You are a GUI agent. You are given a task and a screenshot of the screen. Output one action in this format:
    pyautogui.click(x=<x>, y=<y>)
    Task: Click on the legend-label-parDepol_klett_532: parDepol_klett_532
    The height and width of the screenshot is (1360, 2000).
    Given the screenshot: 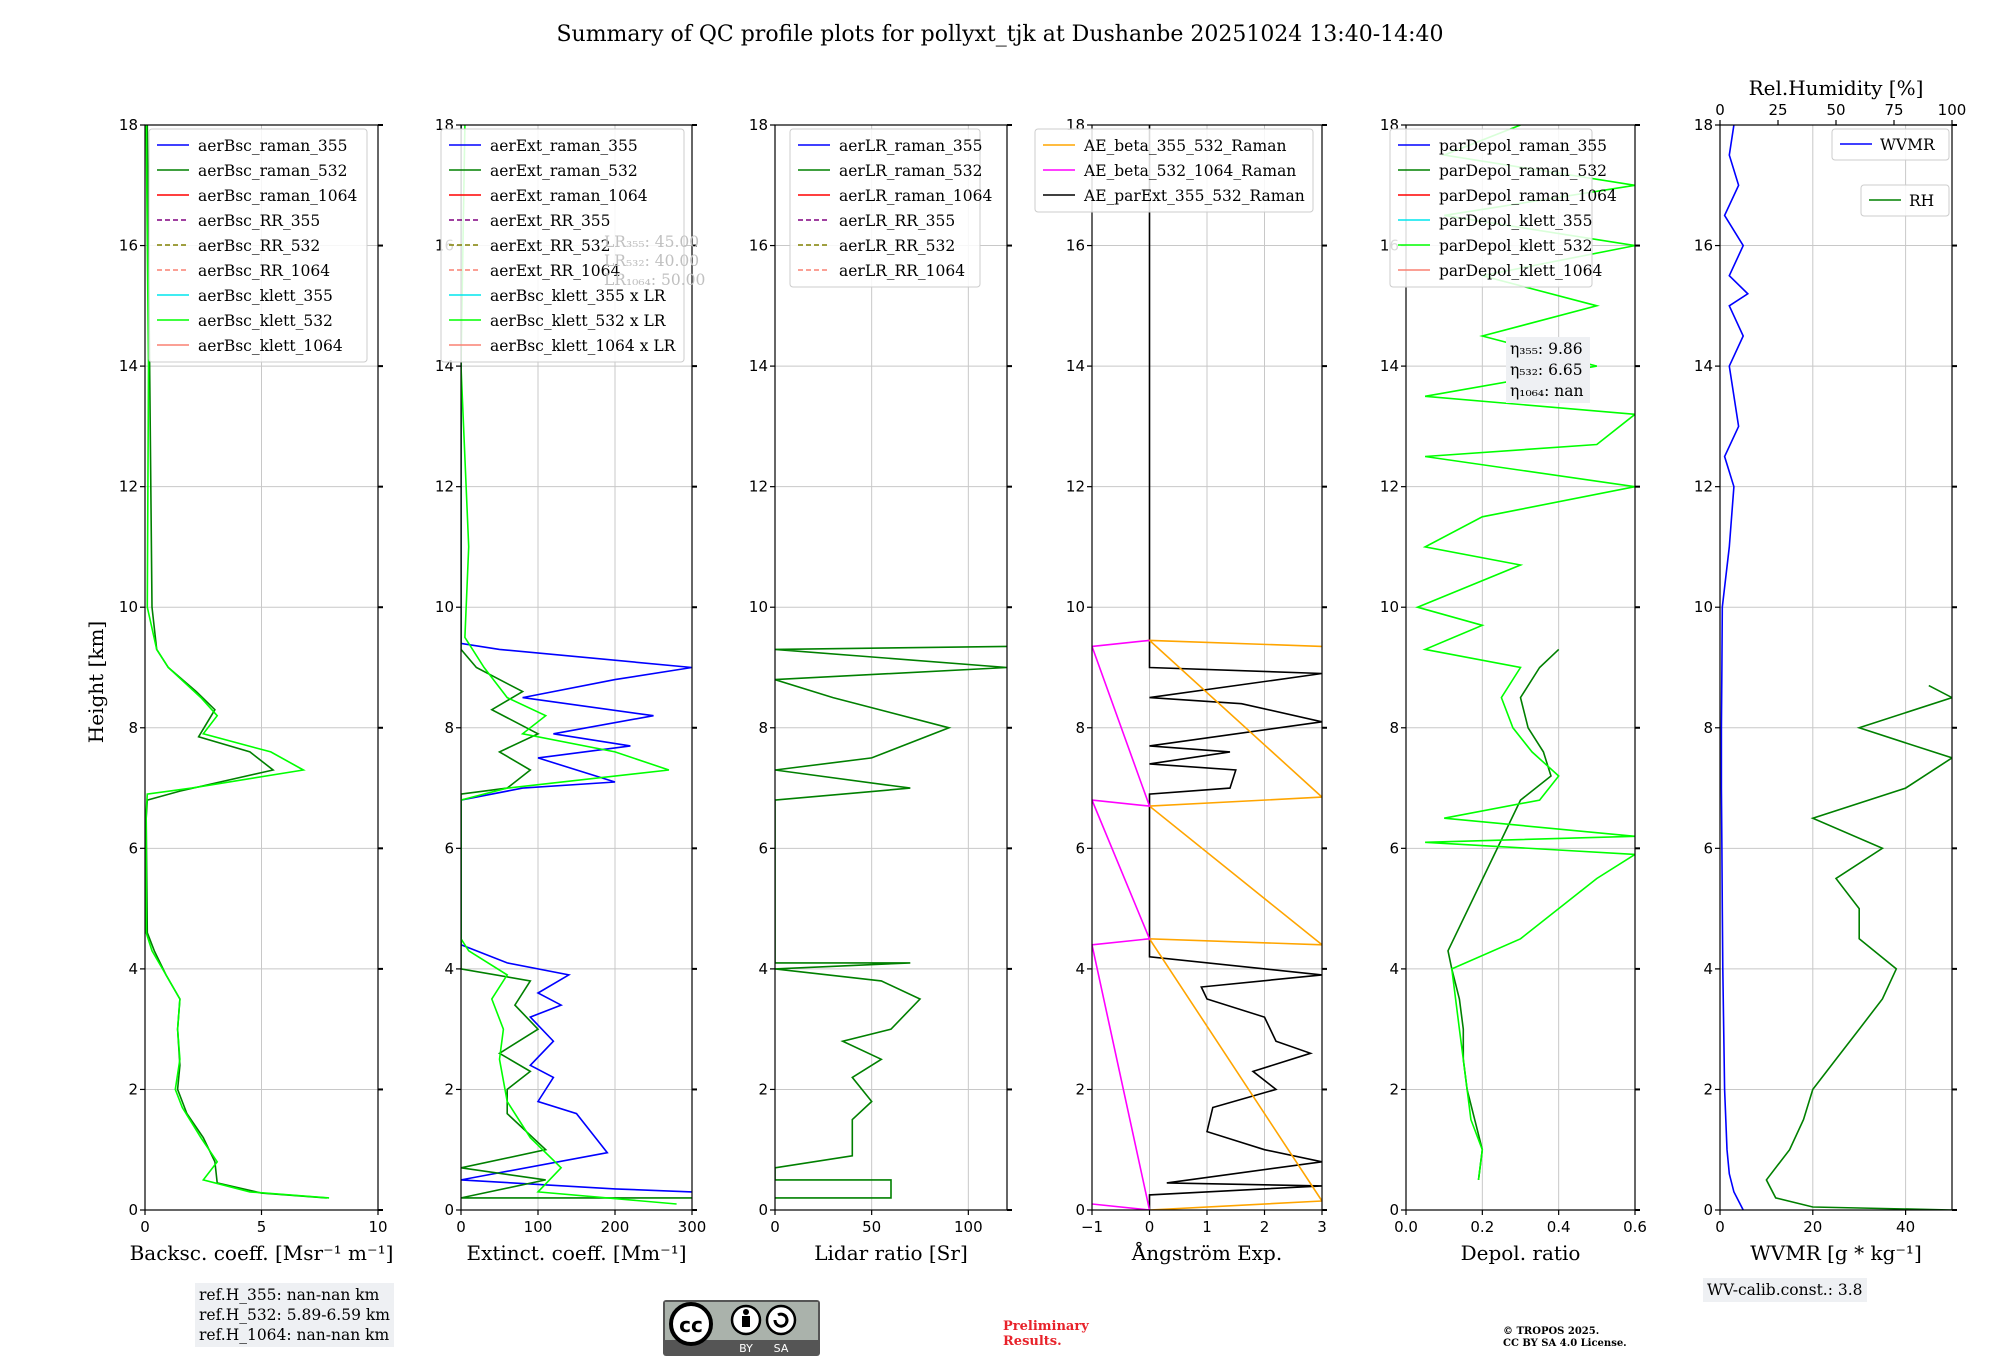 What is the action you would take?
    pyautogui.click(x=1515, y=246)
    